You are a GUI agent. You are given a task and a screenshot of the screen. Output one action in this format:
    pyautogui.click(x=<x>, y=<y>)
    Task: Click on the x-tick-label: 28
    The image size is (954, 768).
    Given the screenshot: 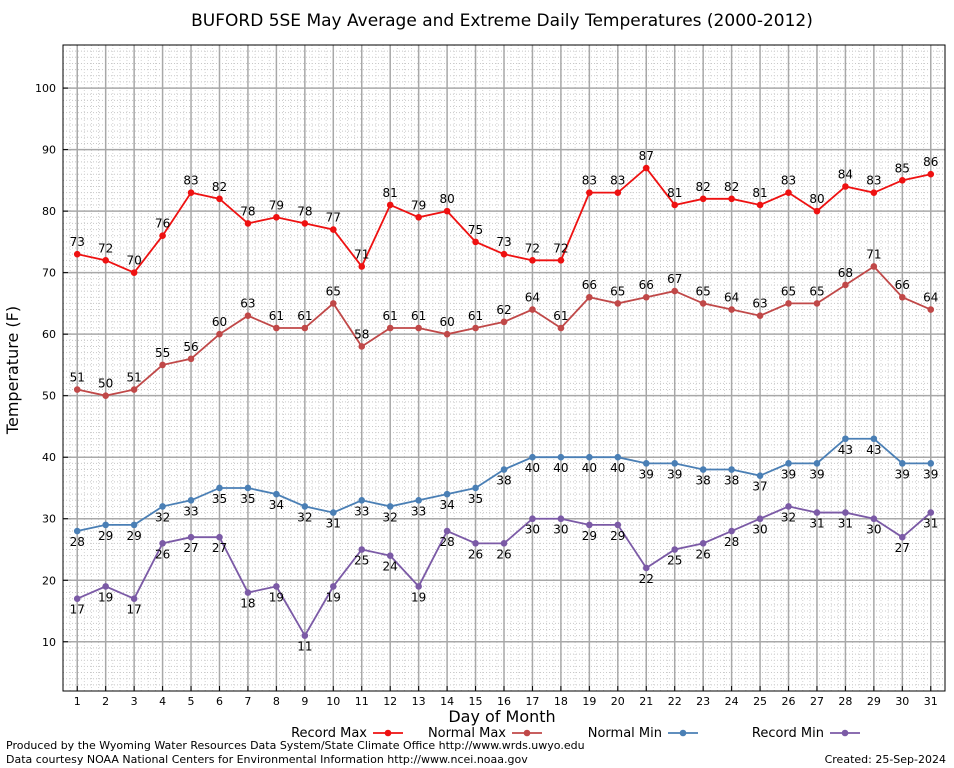 What is the action you would take?
    pyautogui.click(x=845, y=701)
    